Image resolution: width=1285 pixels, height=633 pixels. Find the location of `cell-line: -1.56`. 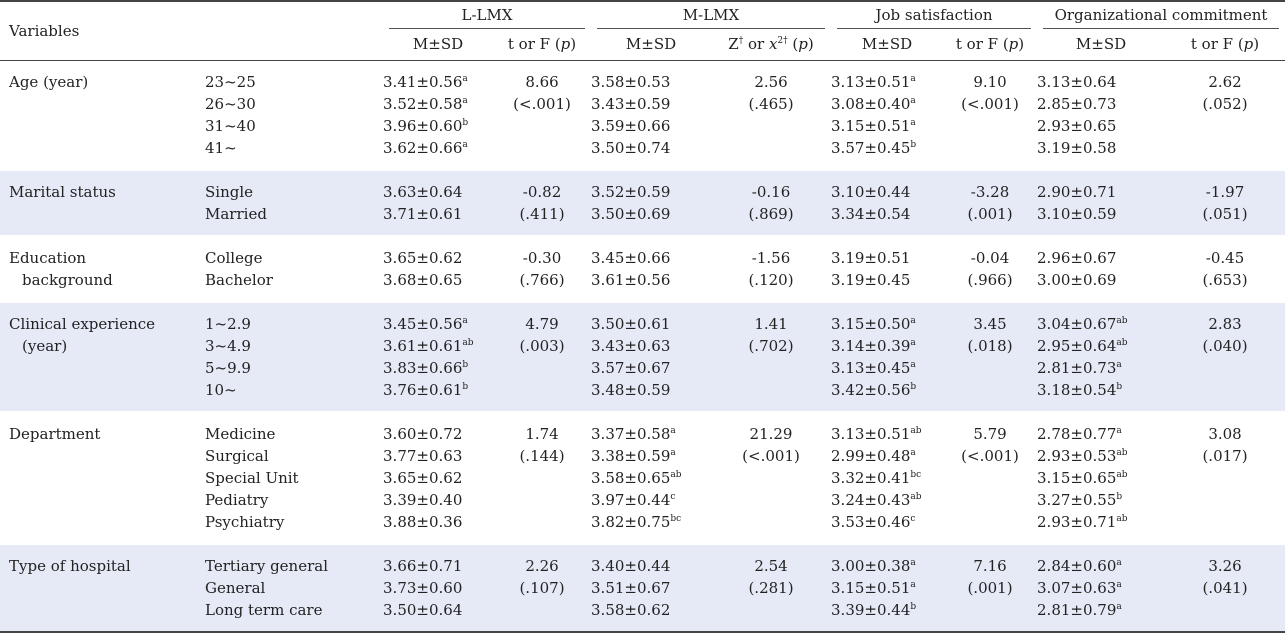

cell-line: -1.56 is located at coordinates (771, 258).